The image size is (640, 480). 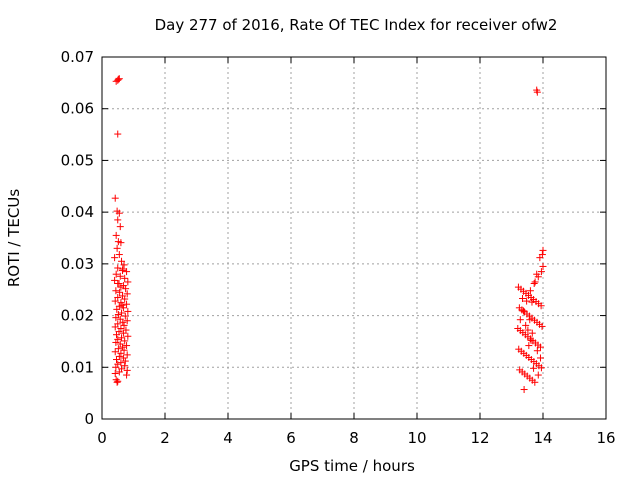 I want to click on x-tick-label: 0, so click(x=102, y=438).